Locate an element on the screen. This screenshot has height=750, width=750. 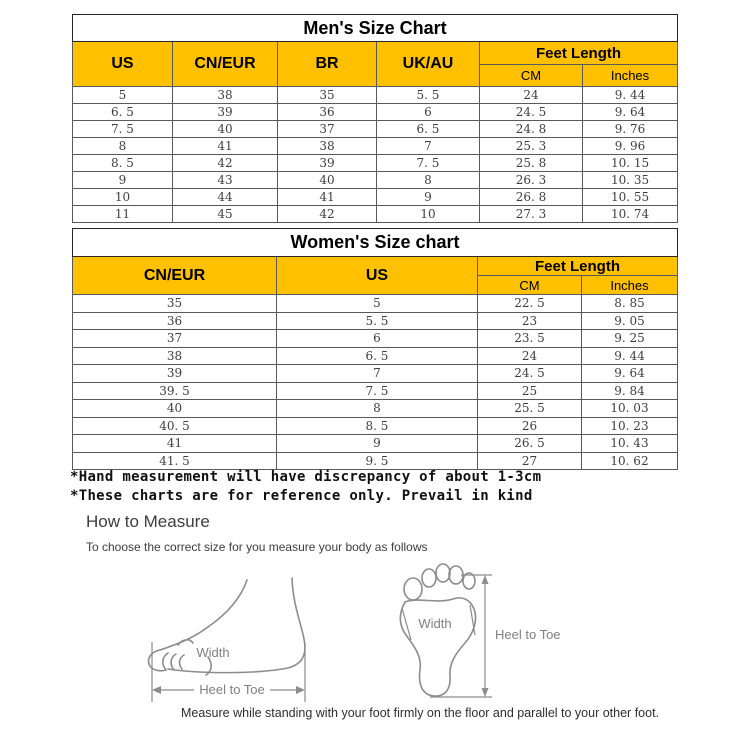
men-col-ukau: UK/AU is located at coordinates (428, 64).